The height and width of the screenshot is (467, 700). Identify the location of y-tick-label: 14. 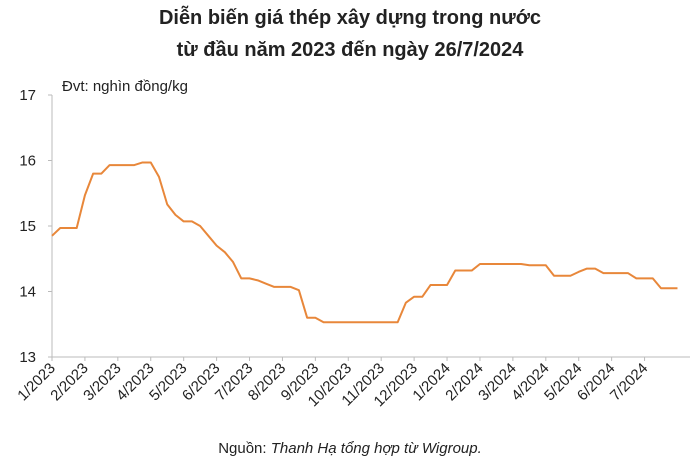
(27, 292).